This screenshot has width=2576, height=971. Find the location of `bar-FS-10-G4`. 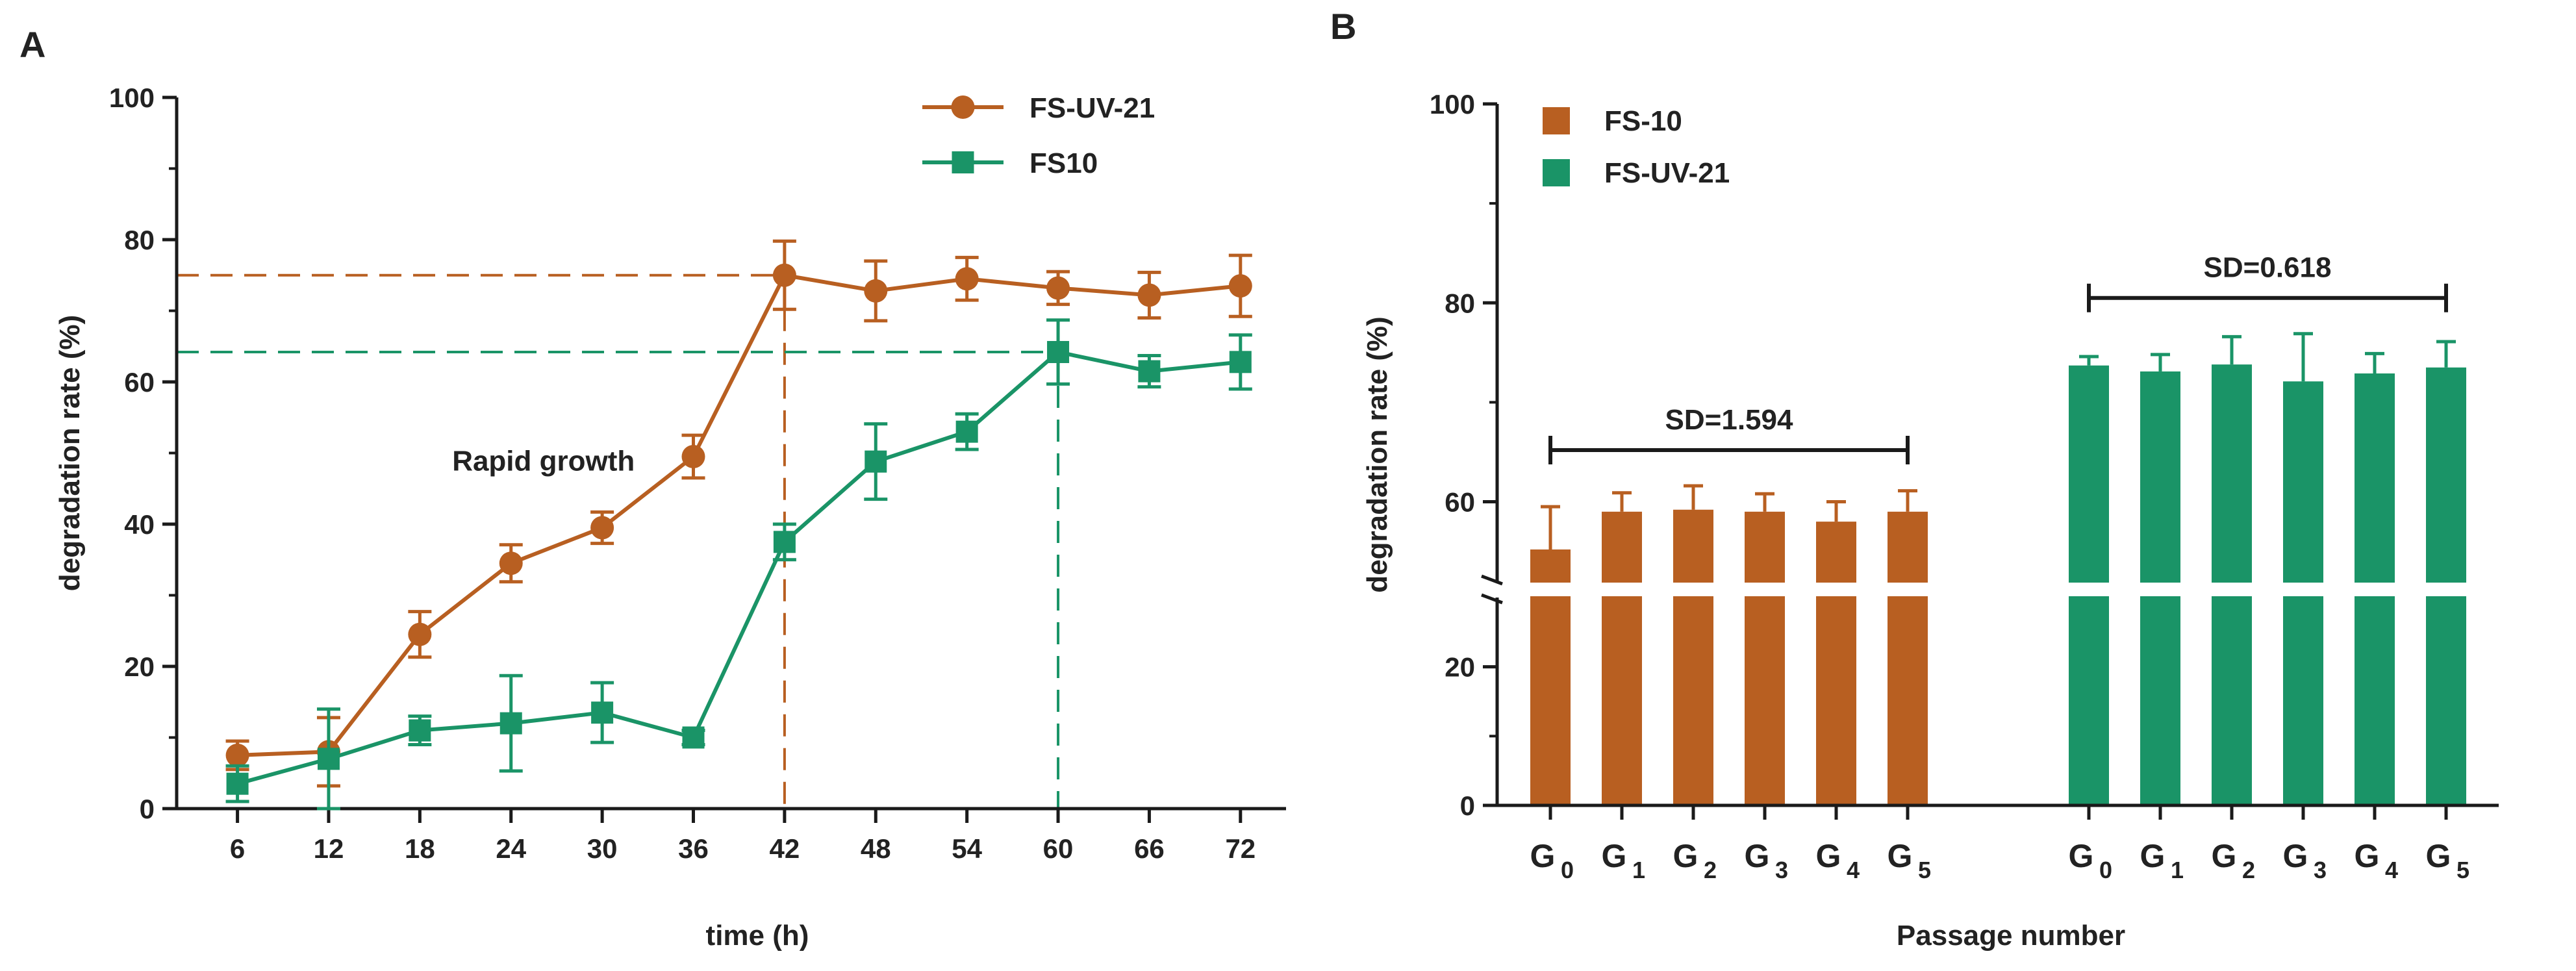

bar-FS-10-G4 is located at coordinates (1836, 664).